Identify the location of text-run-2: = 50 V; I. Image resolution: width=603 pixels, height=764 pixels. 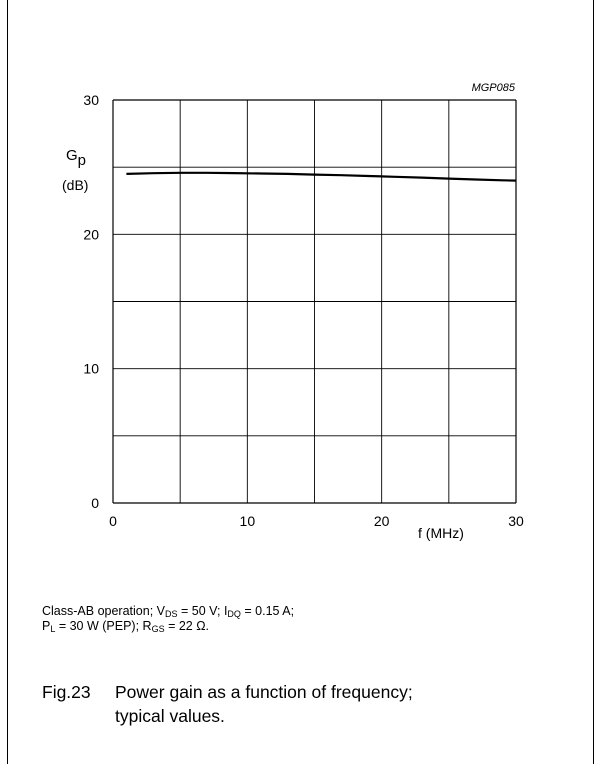
(202, 611).